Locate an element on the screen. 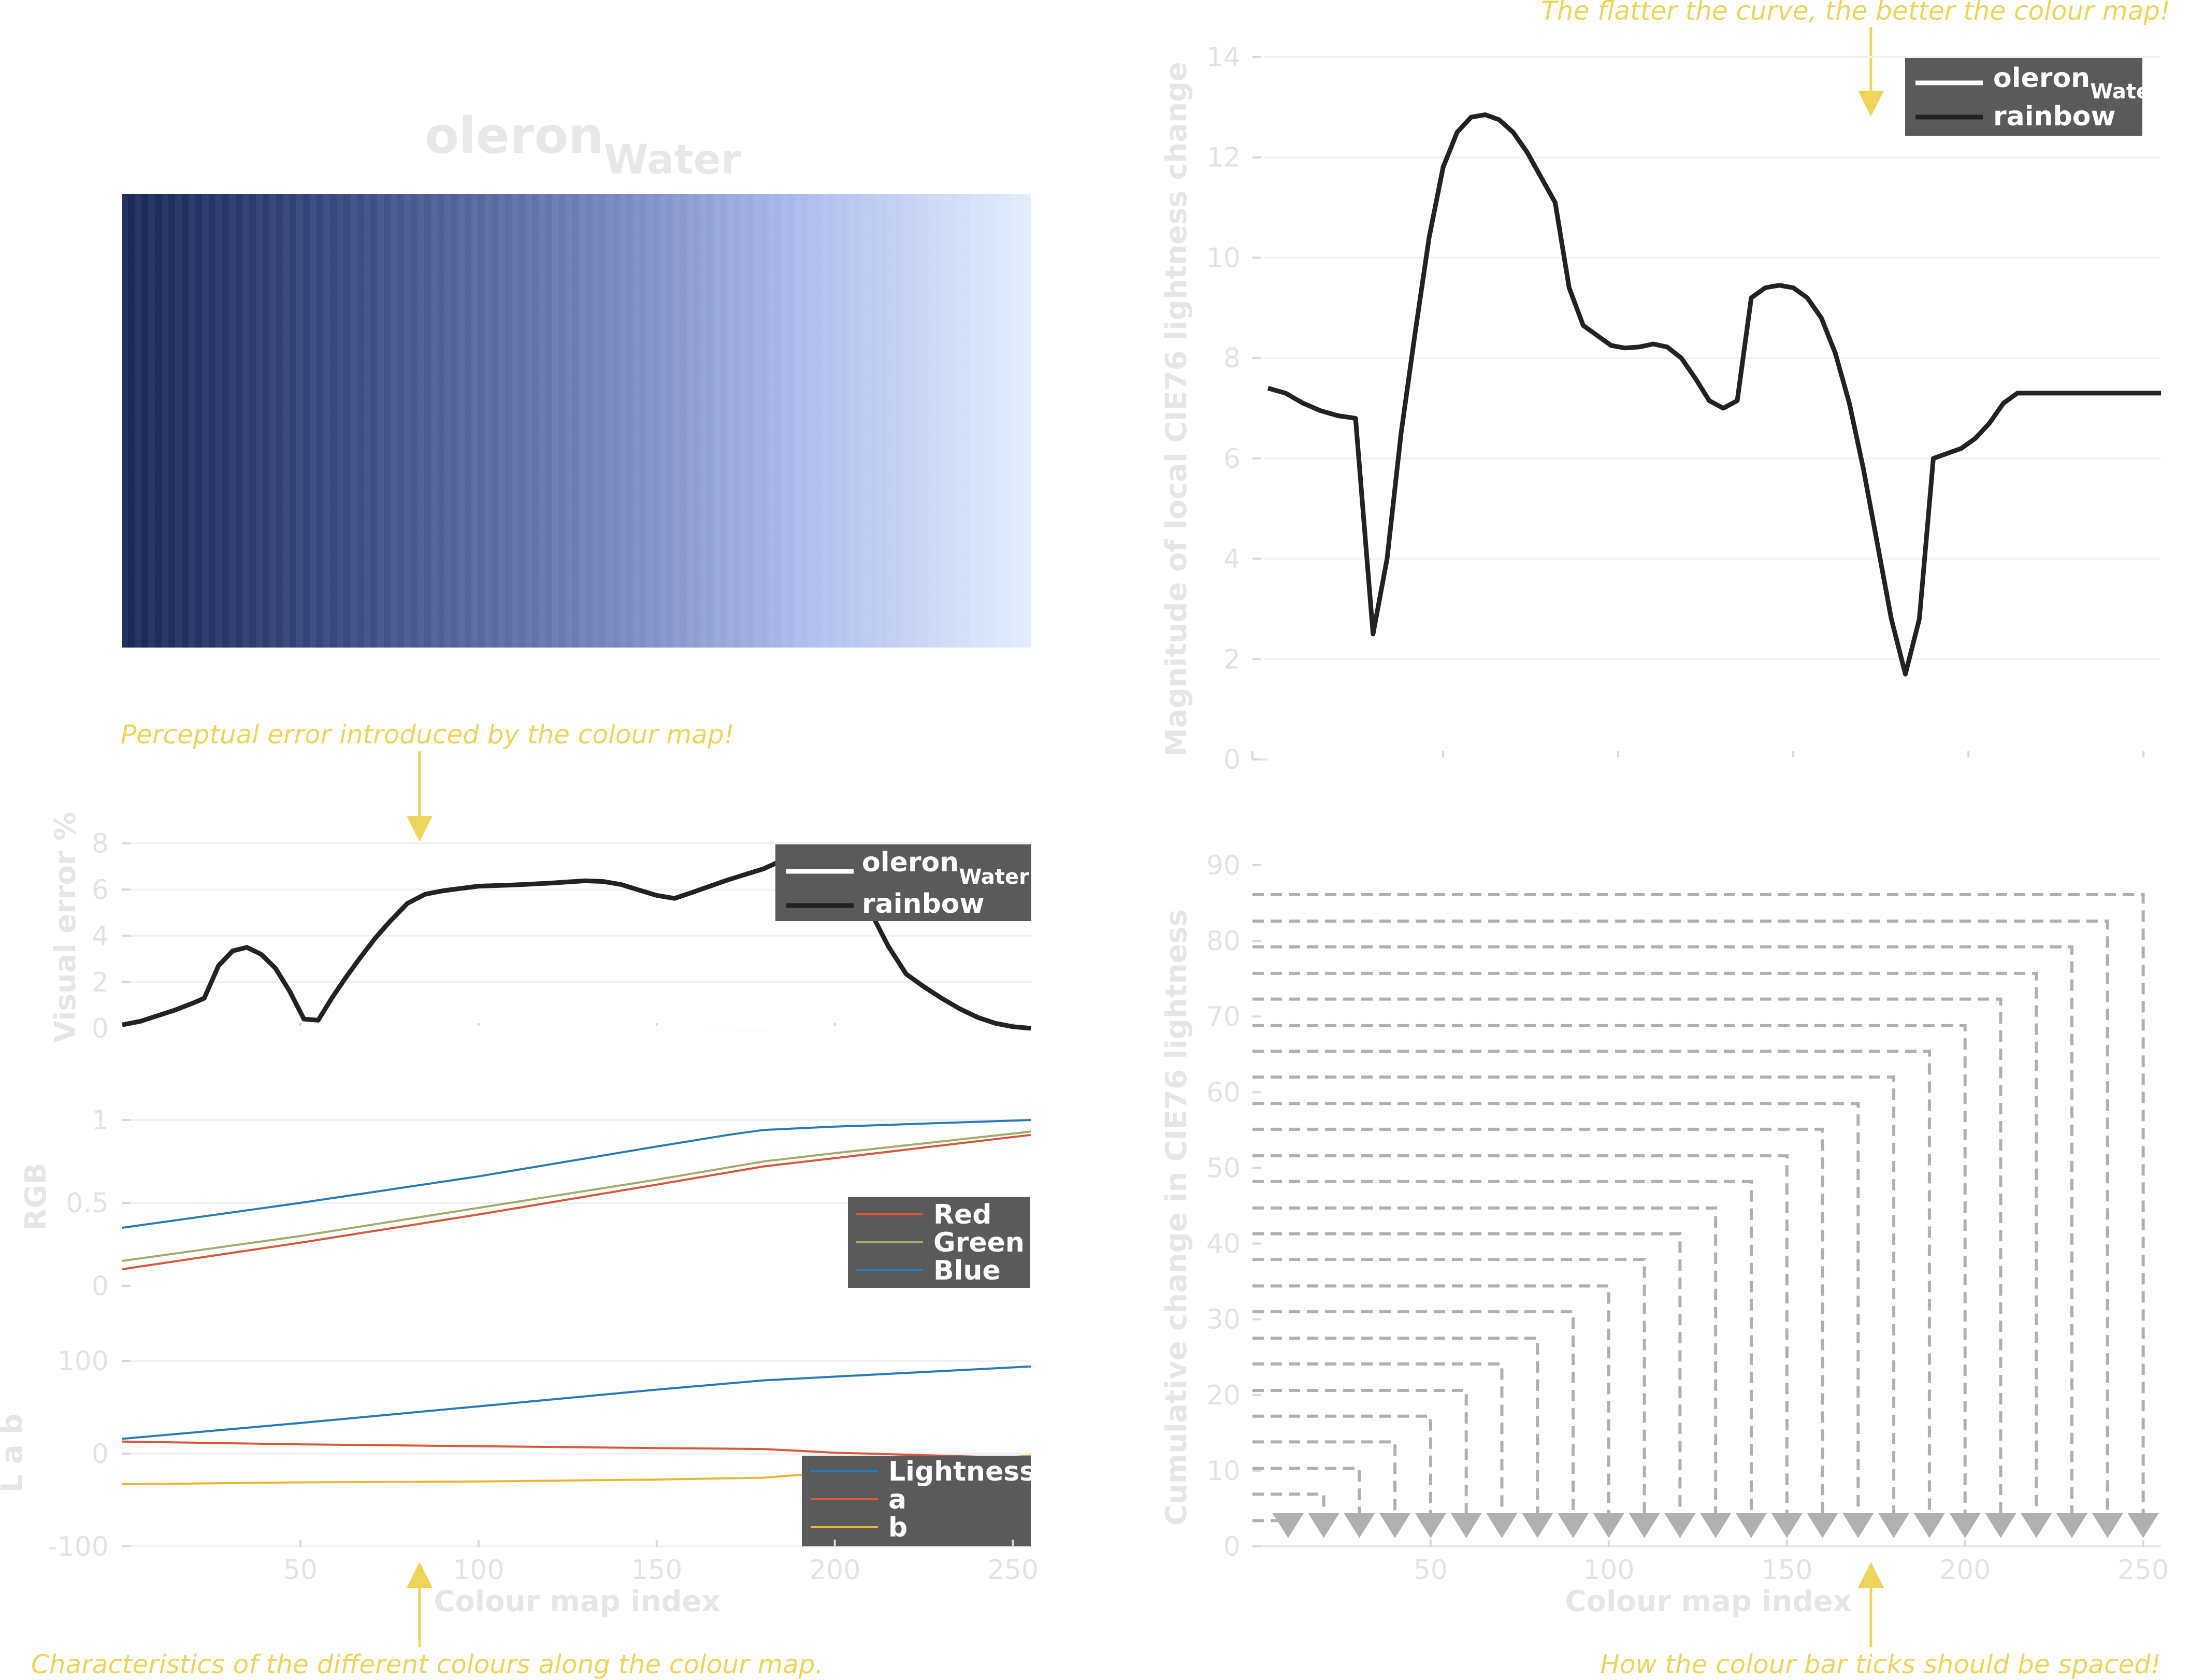 This screenshot has width=2190, height=1680. y-tick-label: 40 is located at coordinates (1223, 1245).